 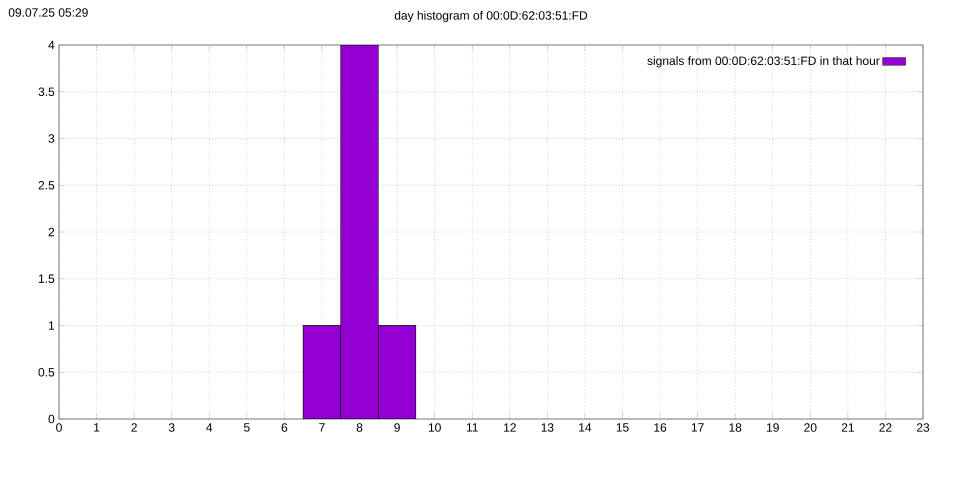 I want to click on legend-label: signals from 00:0D:62:03:51:FD in that hour, so click(x=763, y=62).